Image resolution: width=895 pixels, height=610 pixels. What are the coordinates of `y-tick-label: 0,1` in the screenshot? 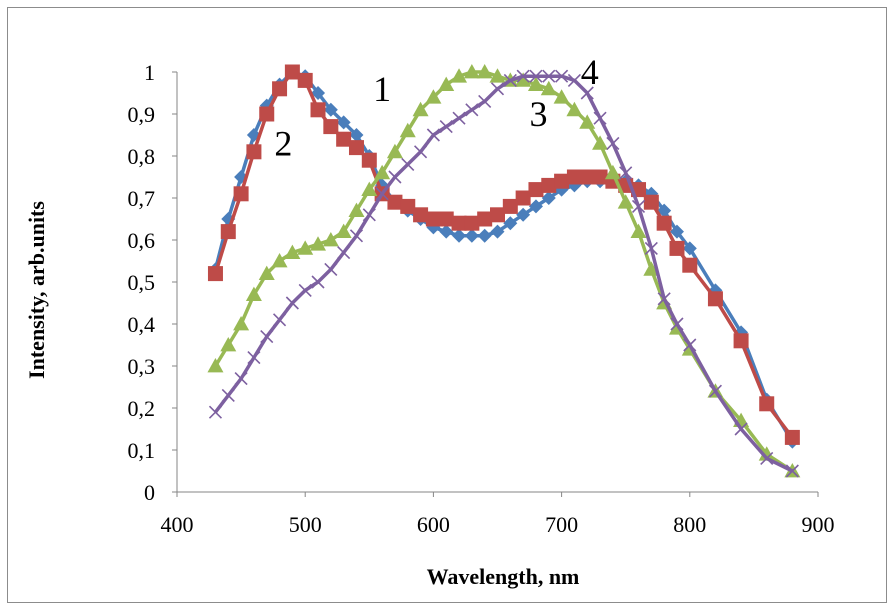 It's located at (142, 450).